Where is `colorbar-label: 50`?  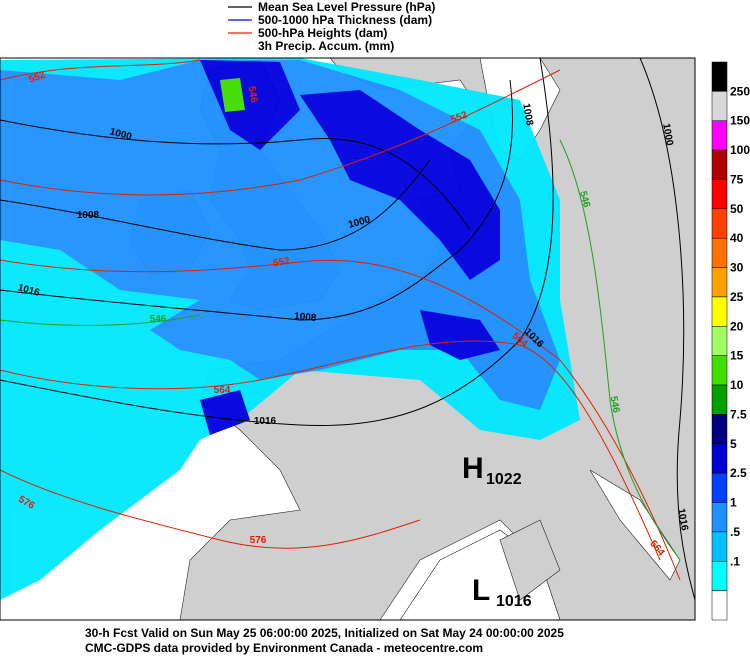
colorbar-label: 50 is located at coordinates (737, 209).